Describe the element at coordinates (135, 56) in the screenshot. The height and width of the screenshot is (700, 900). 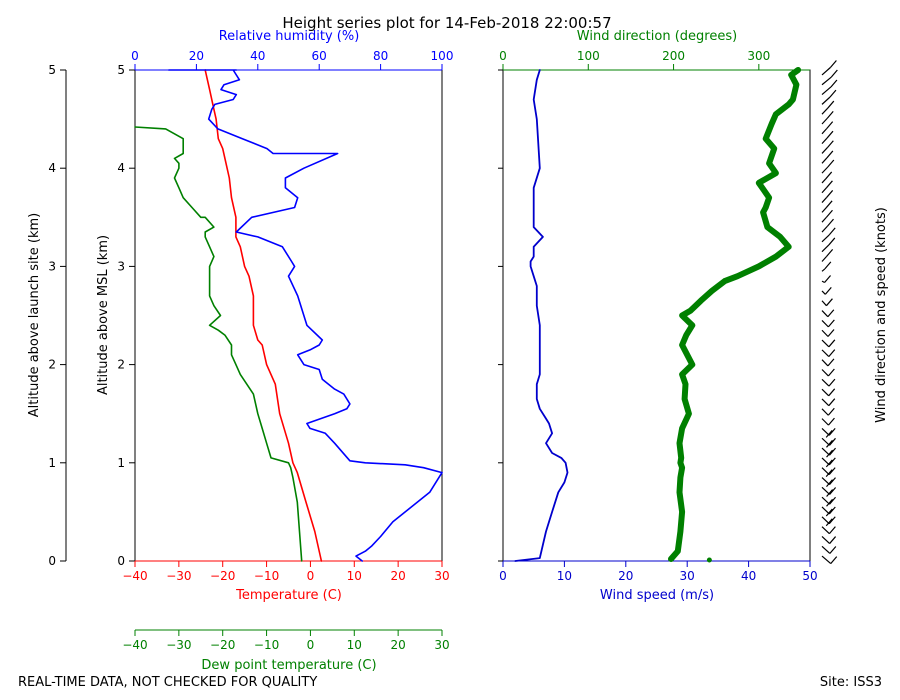
I see `rh-axis-tick-label: 0` at that location.